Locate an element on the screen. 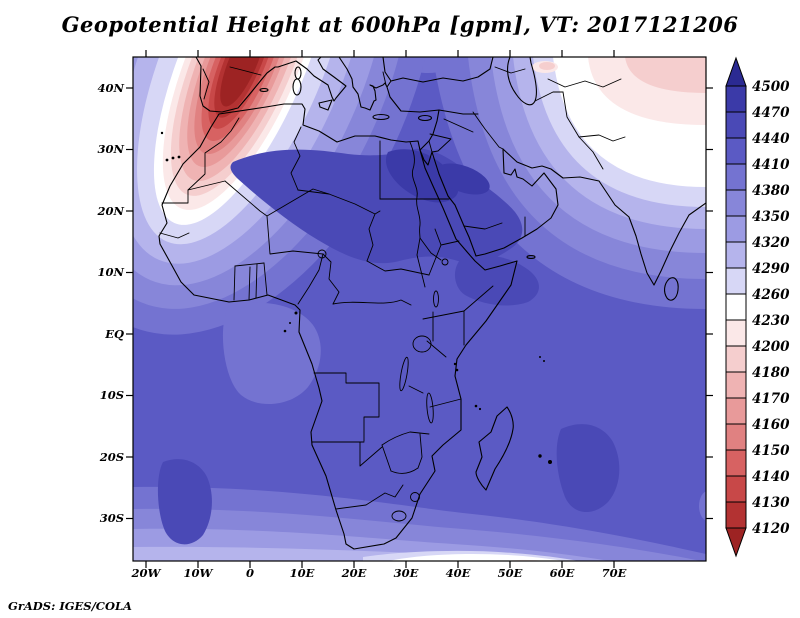  lon-label-0: 0 is located at coordinates (249, 573).